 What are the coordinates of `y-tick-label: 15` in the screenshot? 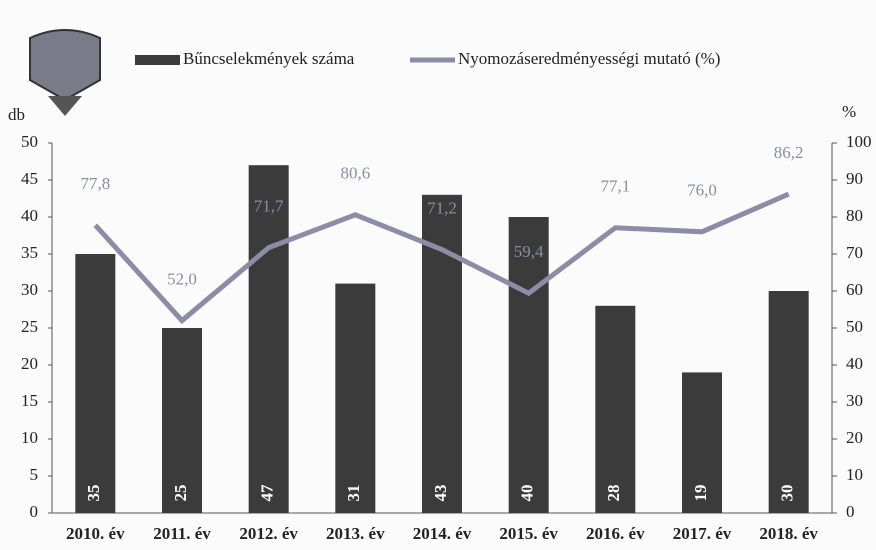 It's located at (29, 400).